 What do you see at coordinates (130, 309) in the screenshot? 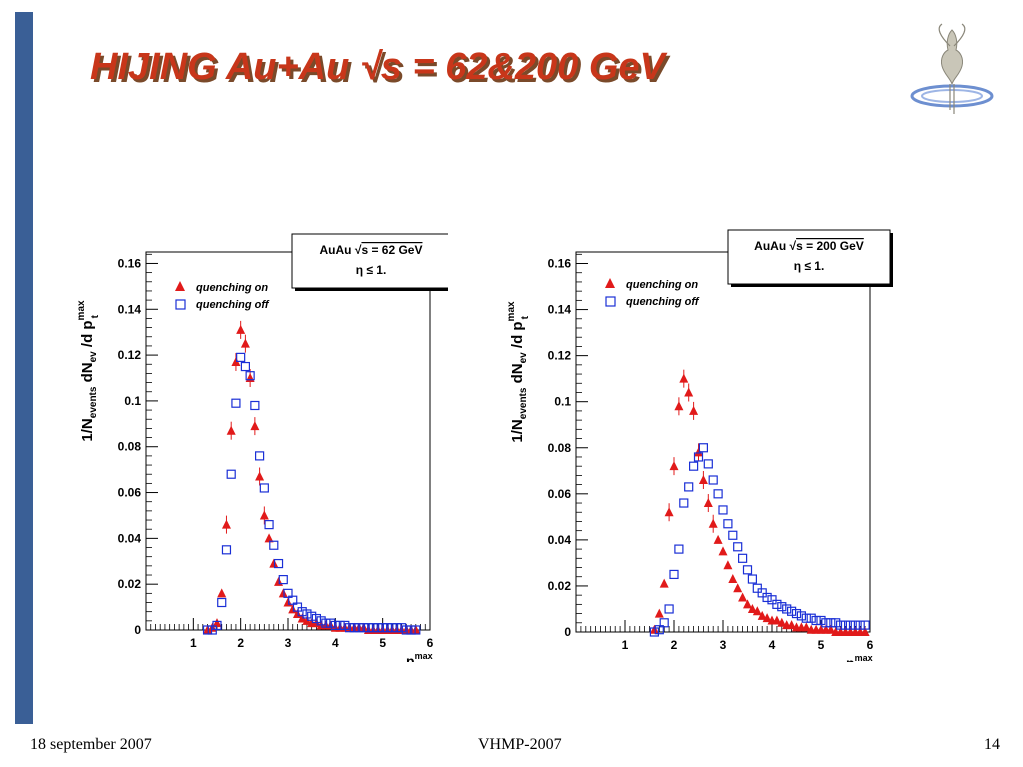
I see `y-tick-label: 0.14` at bounding box center [130, 309].